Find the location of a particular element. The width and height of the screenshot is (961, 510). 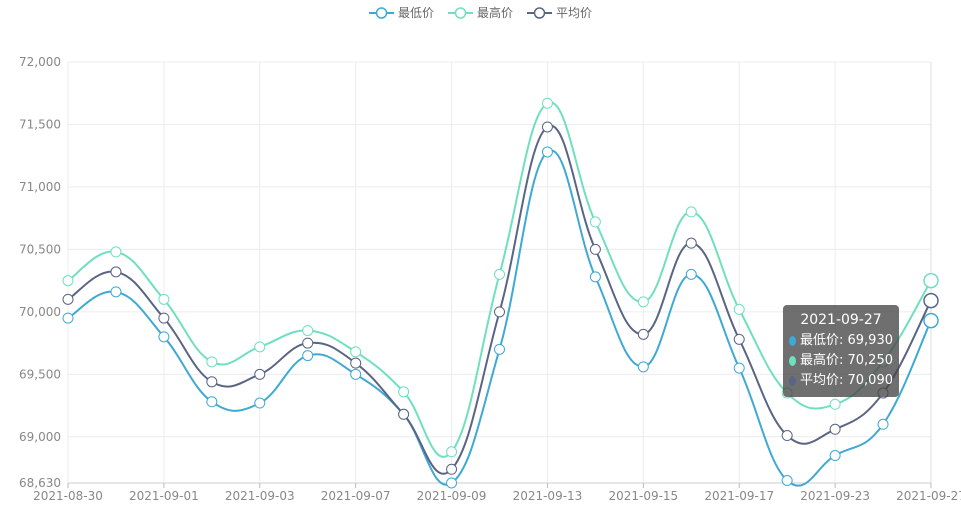

legend-label: 最高价 is located at coordinates (494, 13).